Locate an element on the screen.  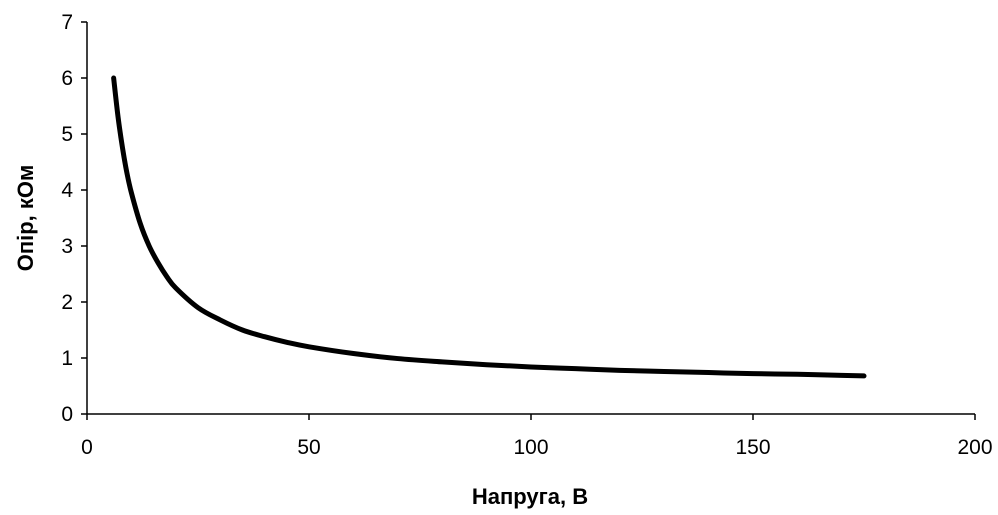
x-tick-label: 100 is located at coordinates (530, 447).